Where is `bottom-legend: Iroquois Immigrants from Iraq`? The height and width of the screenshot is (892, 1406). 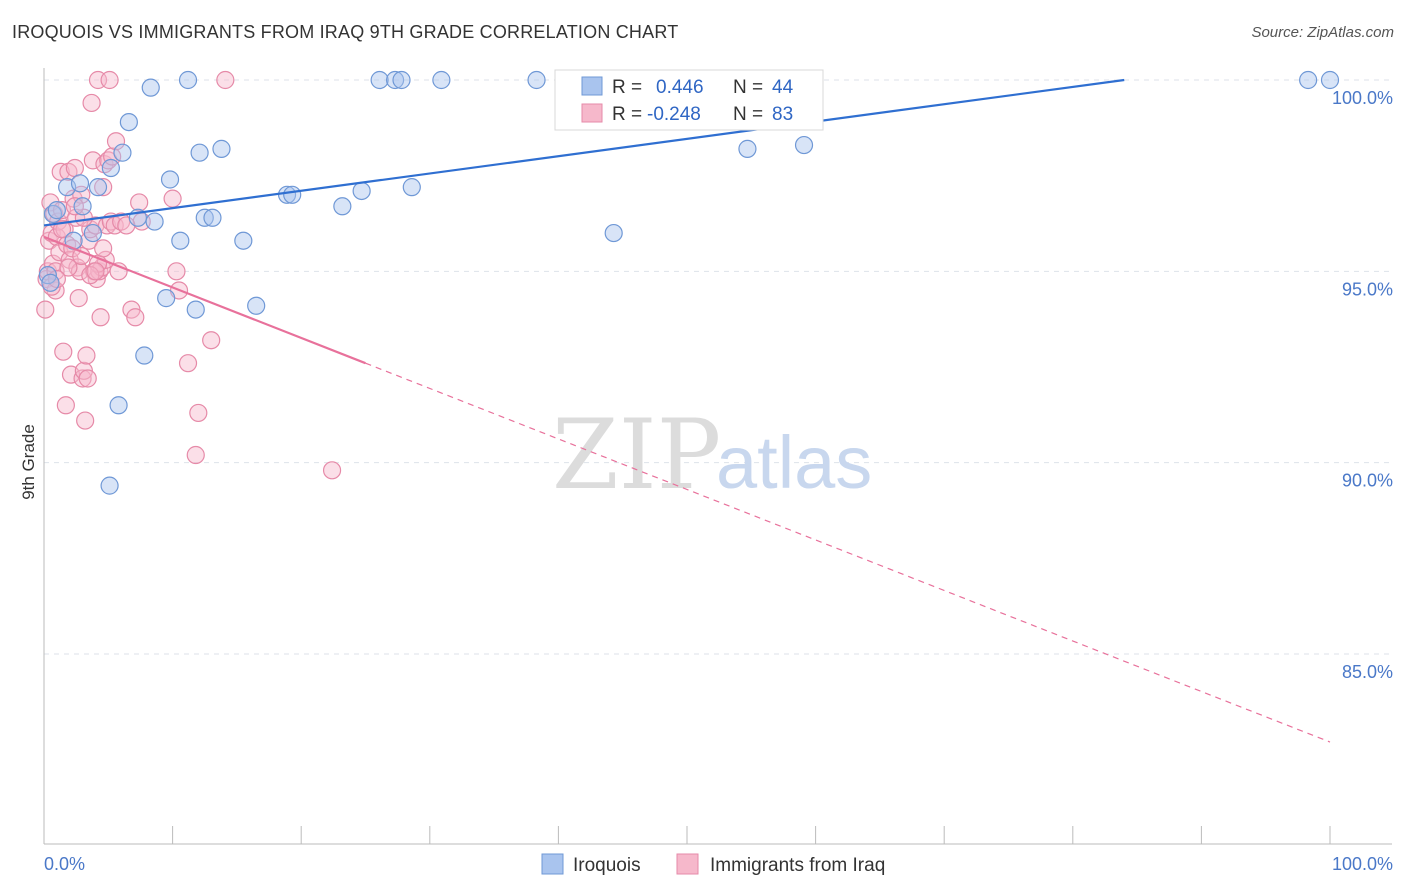 bottom-legend: Iroquois Immigrants from Iraq is located at coordinates (713, 864).